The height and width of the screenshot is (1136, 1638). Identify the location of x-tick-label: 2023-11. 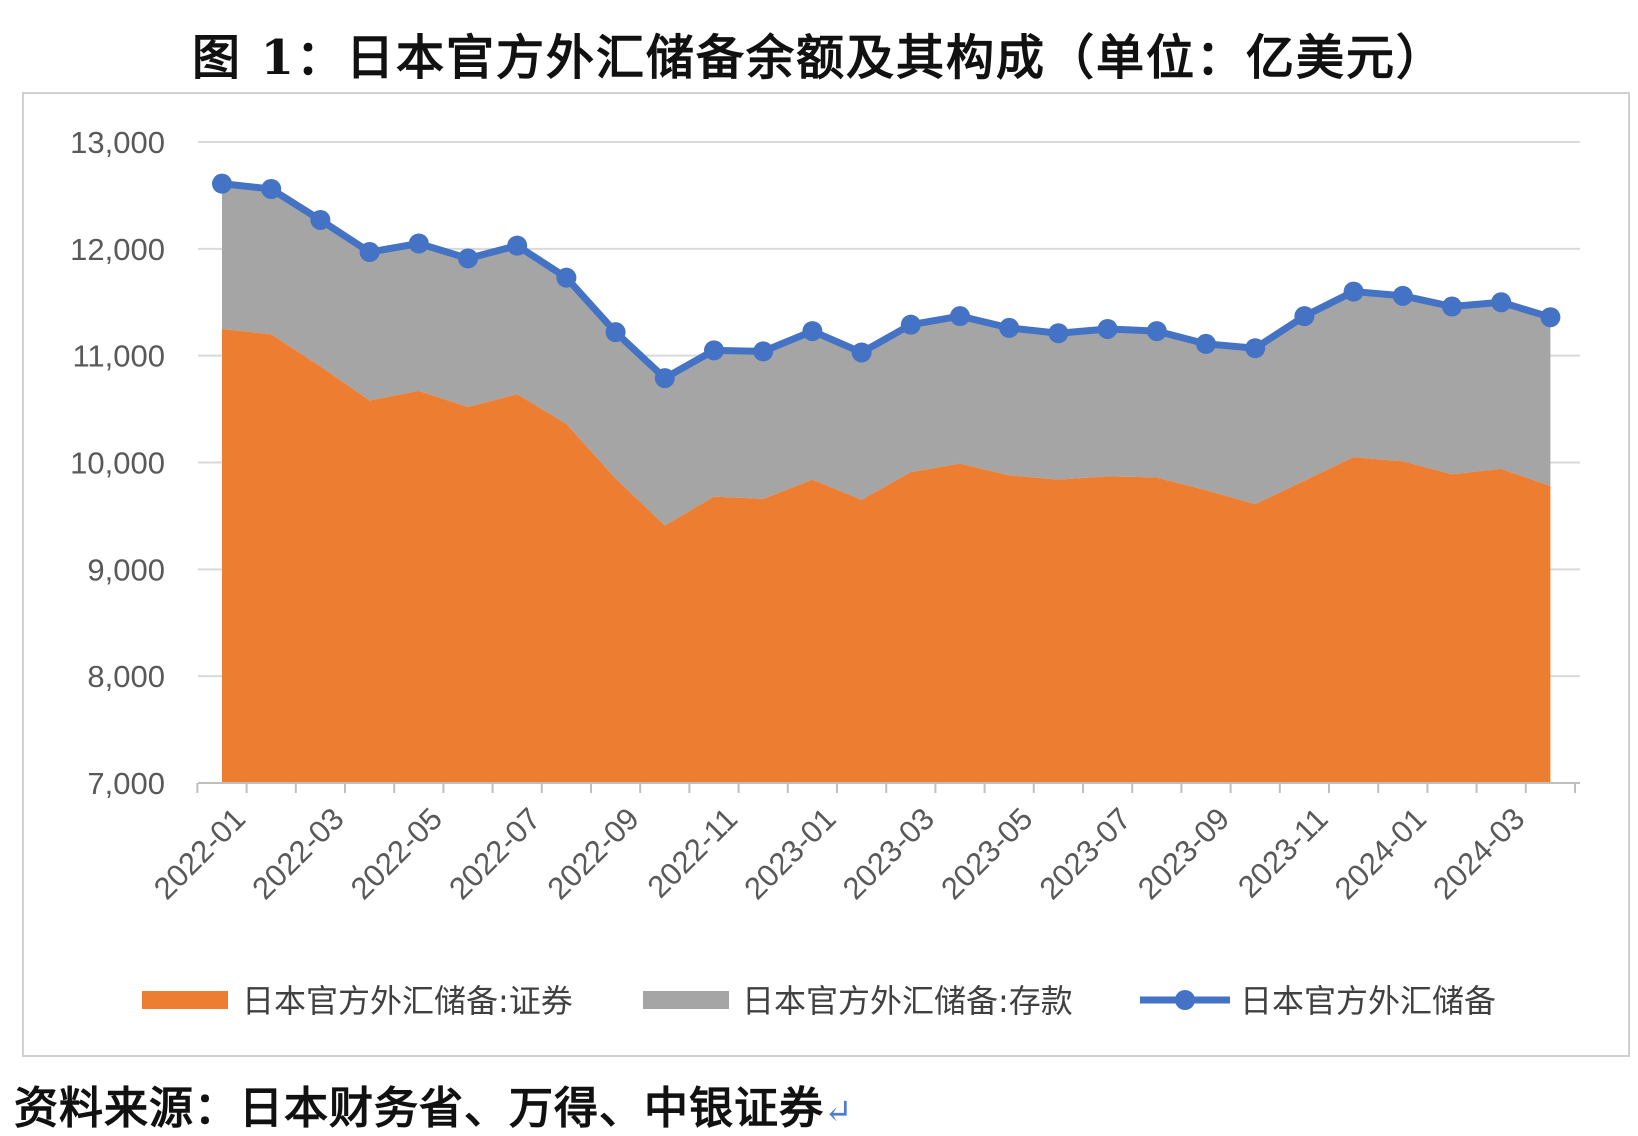
(1283, 853).